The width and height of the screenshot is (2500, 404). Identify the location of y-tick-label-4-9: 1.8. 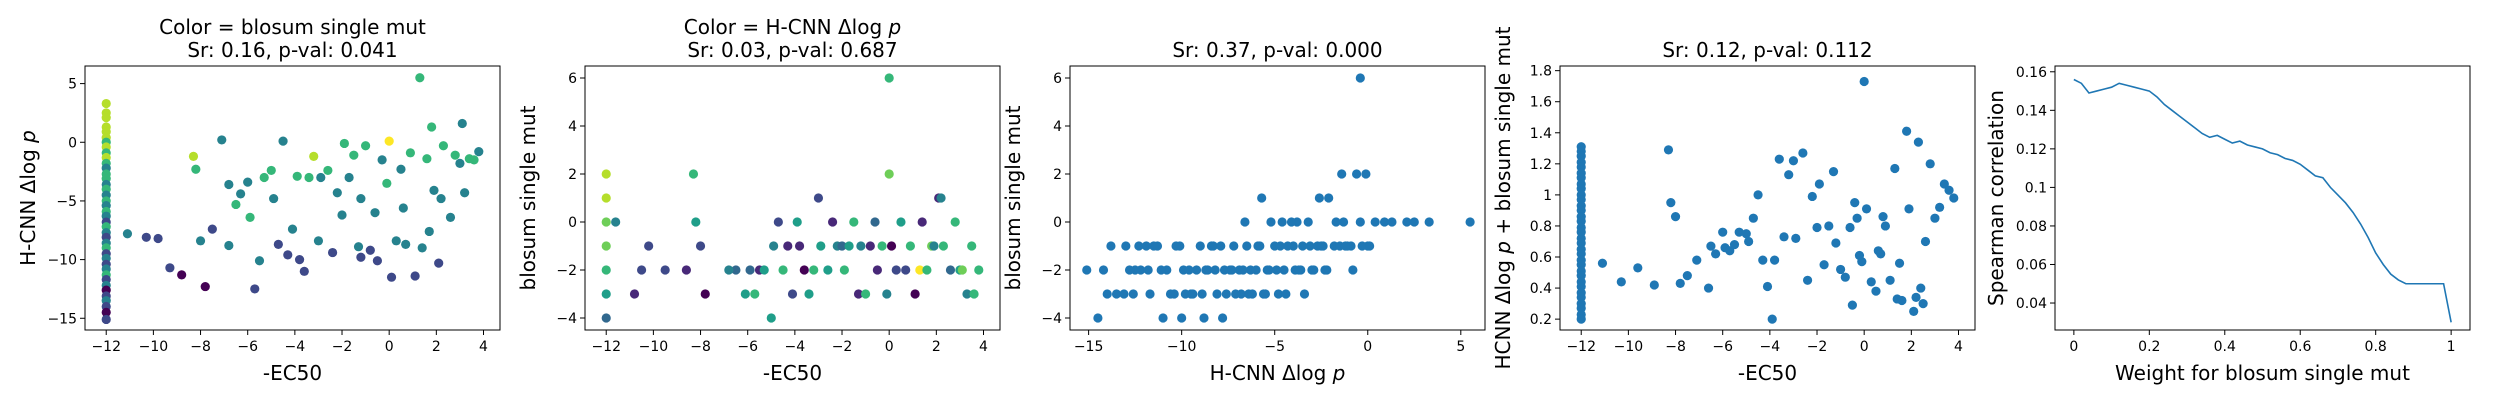
(1541, 72).